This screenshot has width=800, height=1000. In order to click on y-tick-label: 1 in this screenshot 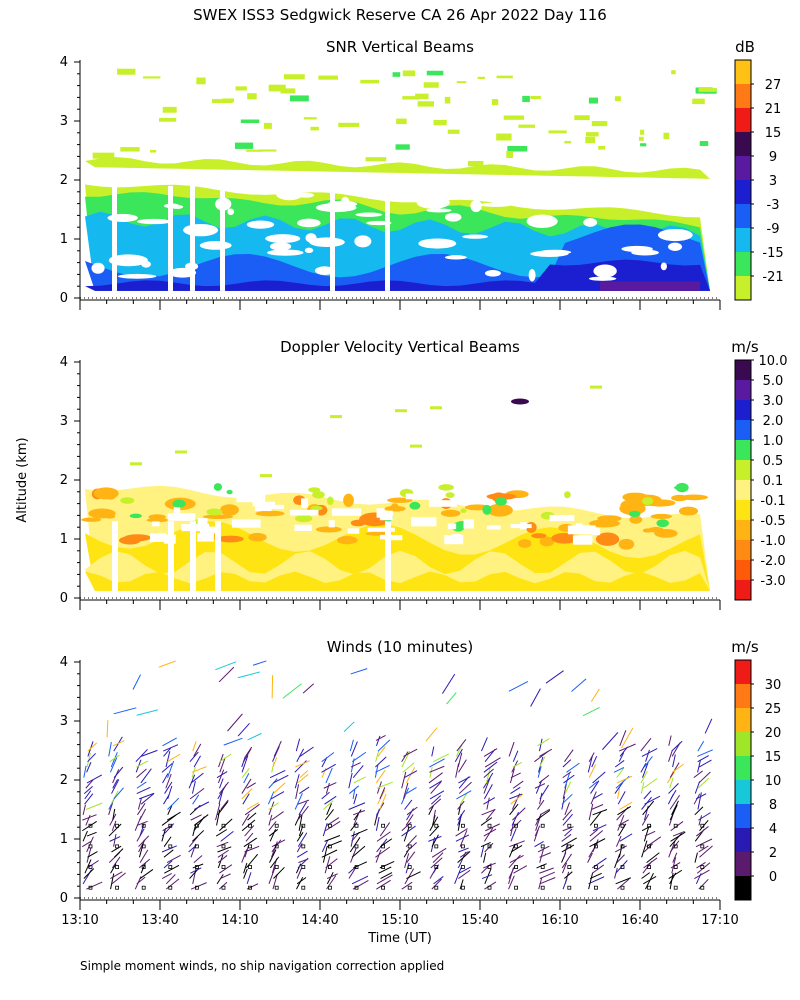, I will do `click(64, 539)`.